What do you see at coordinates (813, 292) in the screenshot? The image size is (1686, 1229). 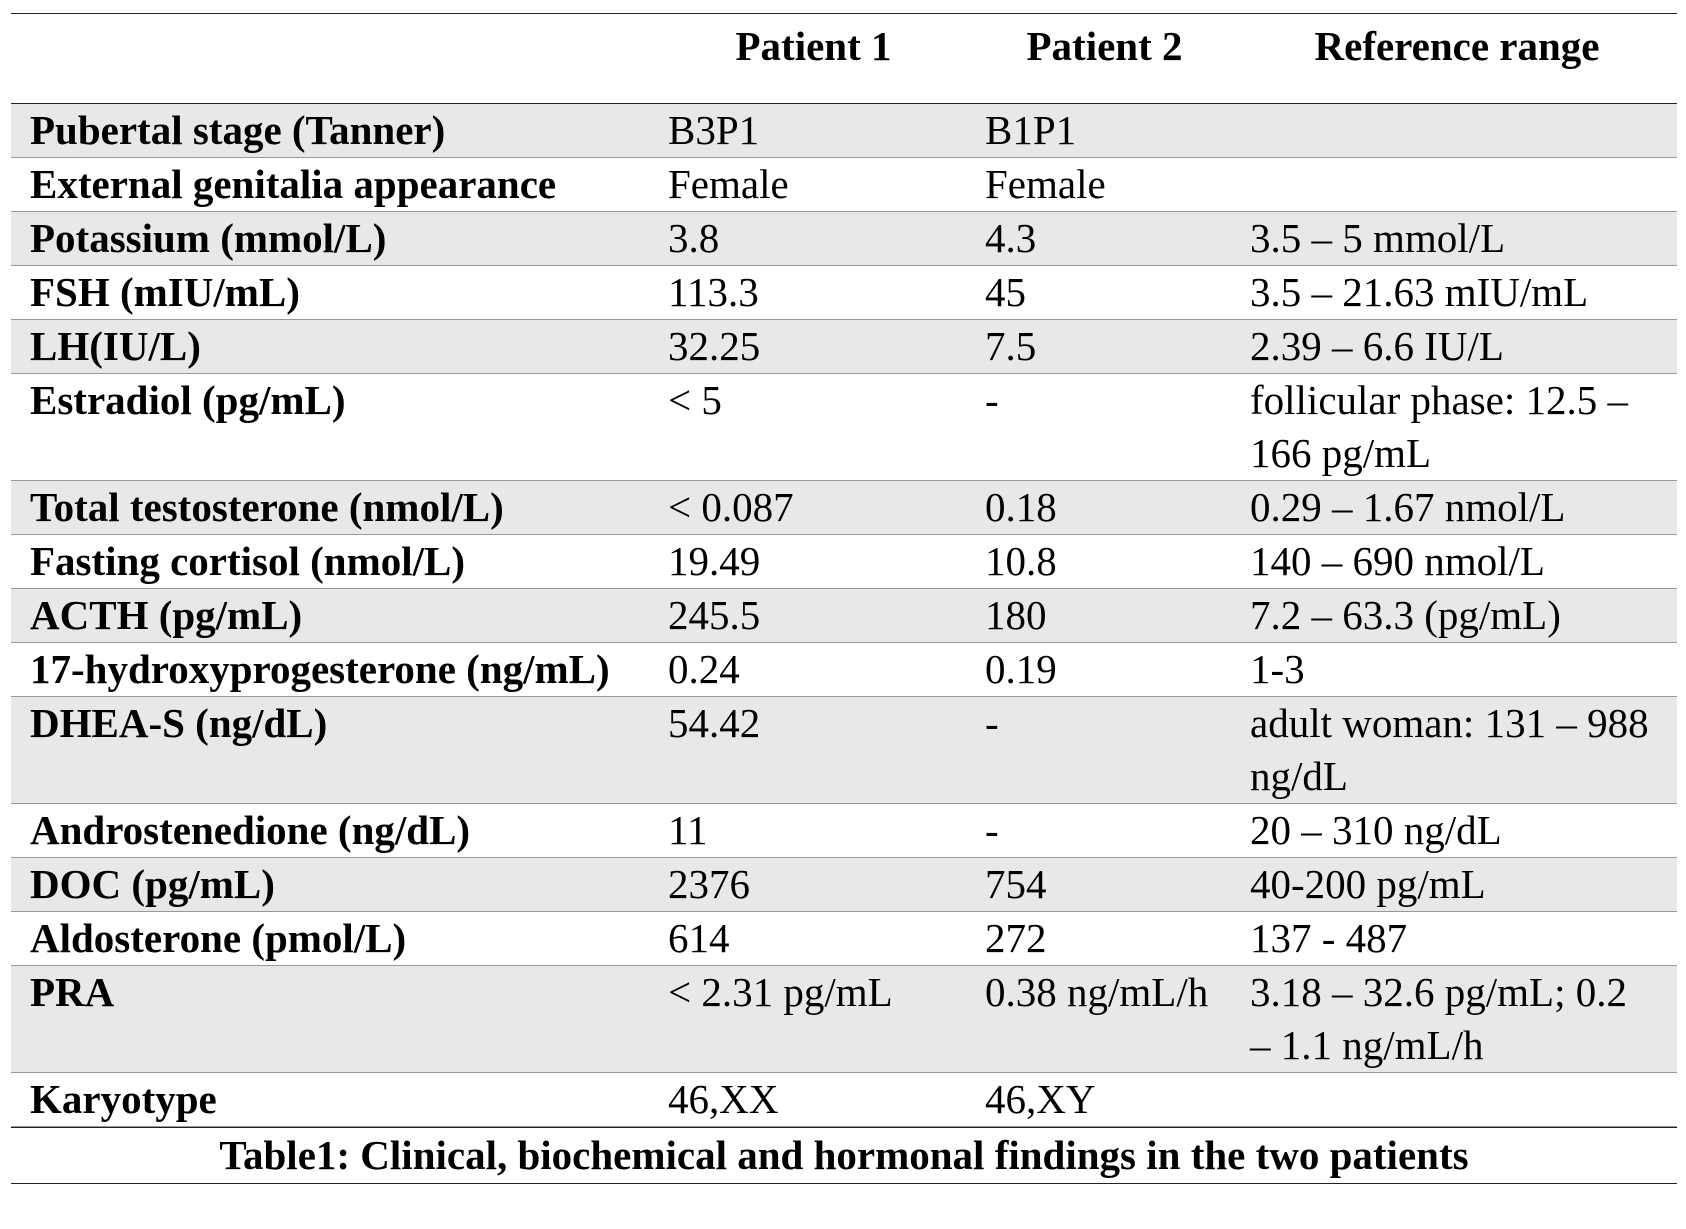 I see `table-cell: 113.3` at bounding box center [813, 292].